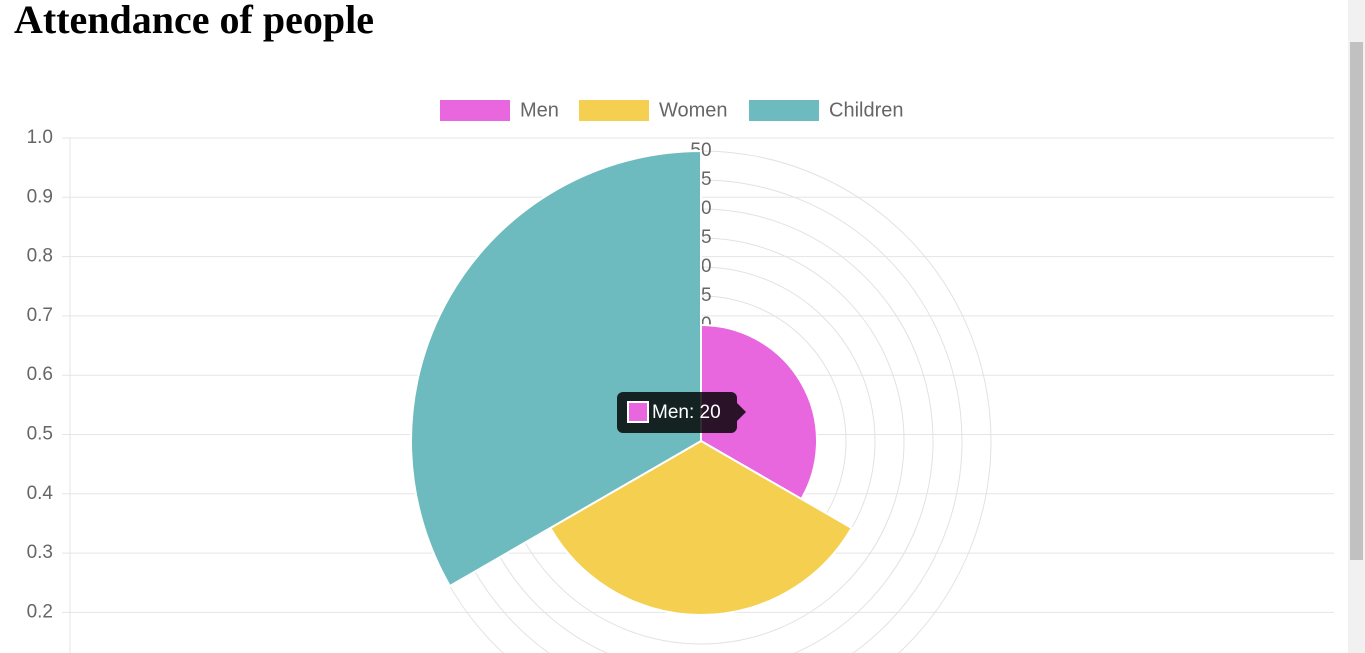 The image size is (1365, 653). Describe the element at coordinates (40, 493) in the screenshot. I see `y-tick-label: 0.4` at that location.